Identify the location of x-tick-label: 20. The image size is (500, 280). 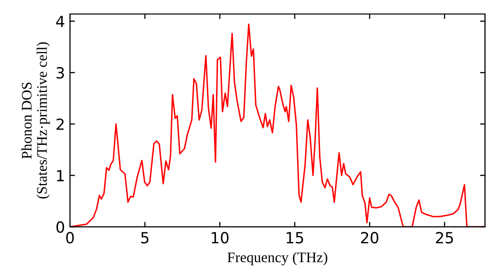
(369, 238).